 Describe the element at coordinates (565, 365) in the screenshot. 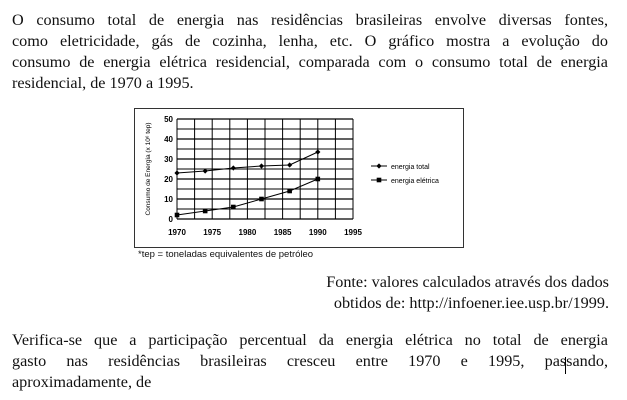

I see `text-cursor` at that location.